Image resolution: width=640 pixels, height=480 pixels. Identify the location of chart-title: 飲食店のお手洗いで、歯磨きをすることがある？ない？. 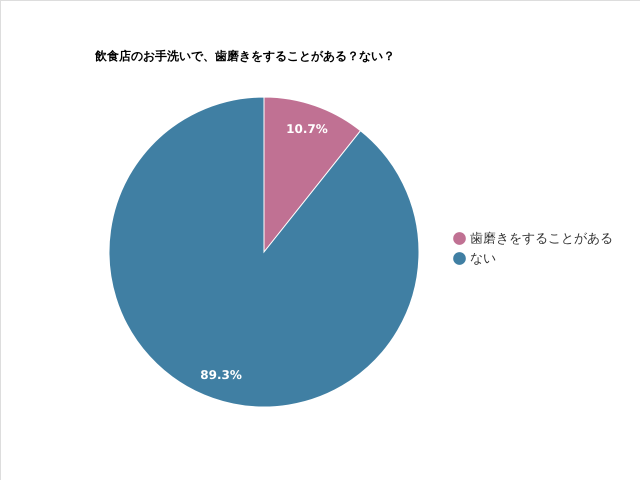
(244, 56).